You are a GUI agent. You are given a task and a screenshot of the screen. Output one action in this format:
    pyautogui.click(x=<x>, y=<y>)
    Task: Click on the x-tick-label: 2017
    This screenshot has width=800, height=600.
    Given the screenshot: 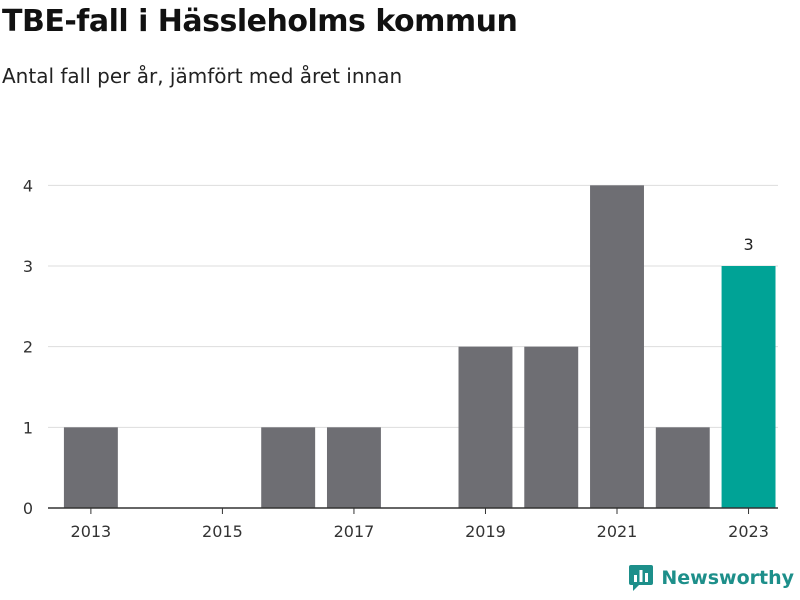 What is the action you would take?
    pyautogui.click(x=354, y=531)
    